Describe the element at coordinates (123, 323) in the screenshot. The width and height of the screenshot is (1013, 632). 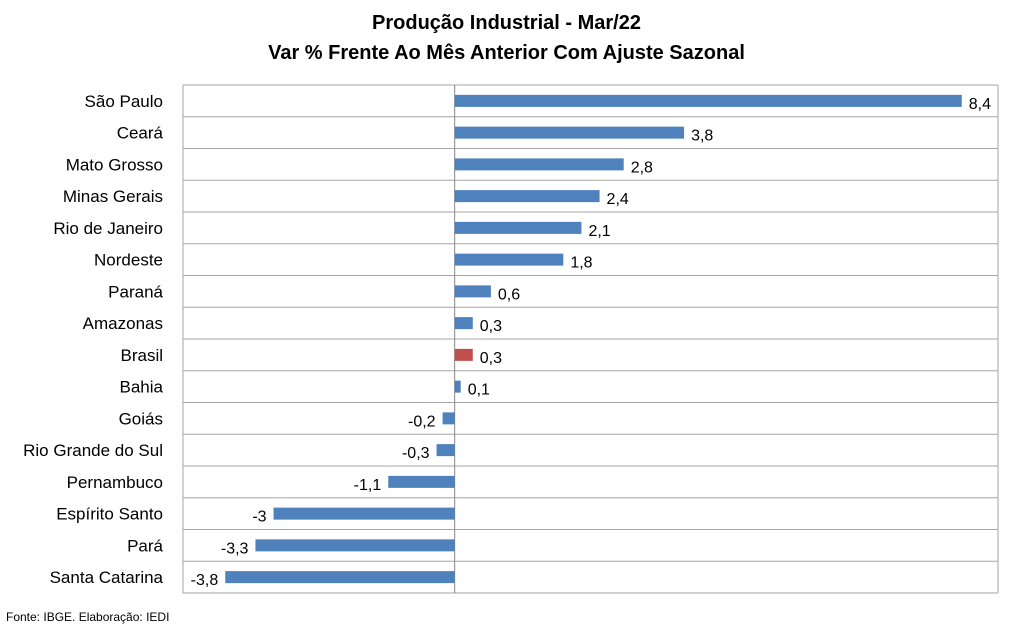
I see `category-label: Amazonas` at that location.